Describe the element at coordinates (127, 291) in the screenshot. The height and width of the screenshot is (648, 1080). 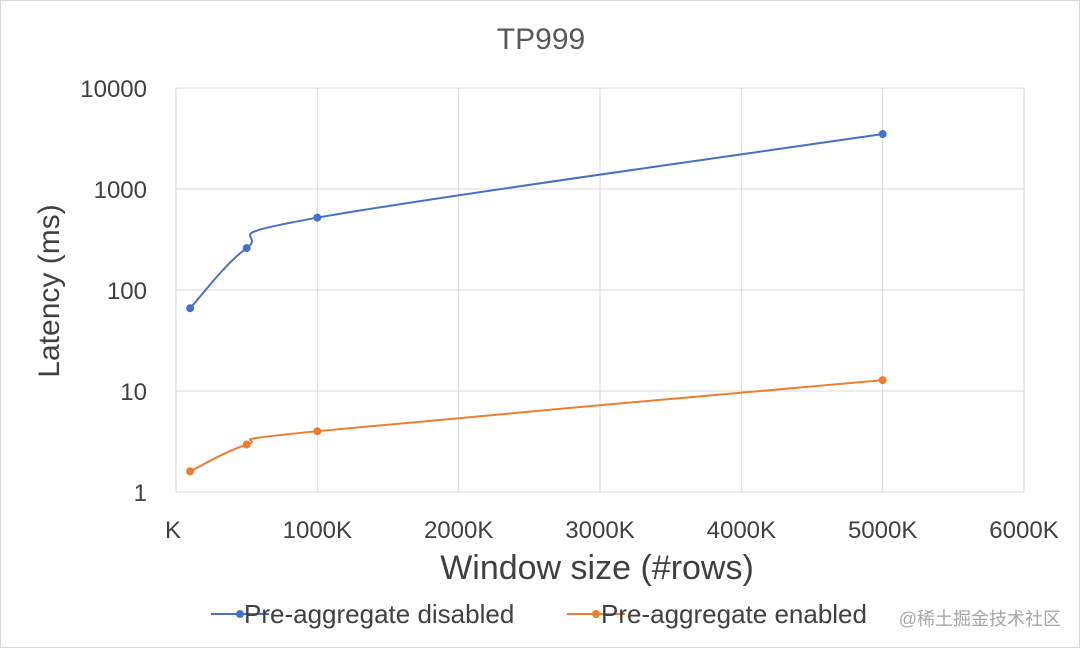
I see `y-tick-label: 100` at that location.